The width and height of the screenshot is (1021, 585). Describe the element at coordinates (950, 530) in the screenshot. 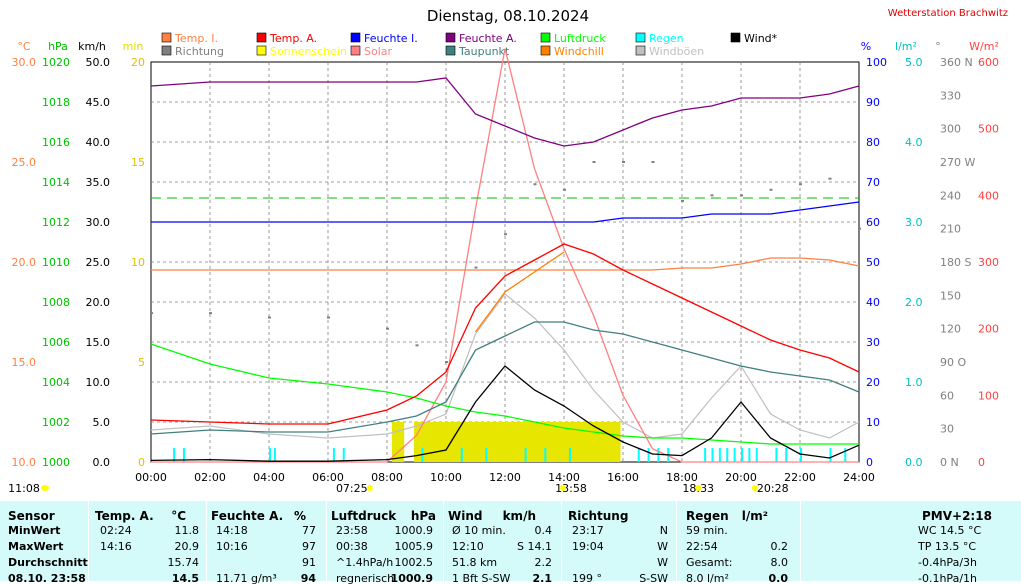

I see `table-cell: WC 14.5 °C` at that location.